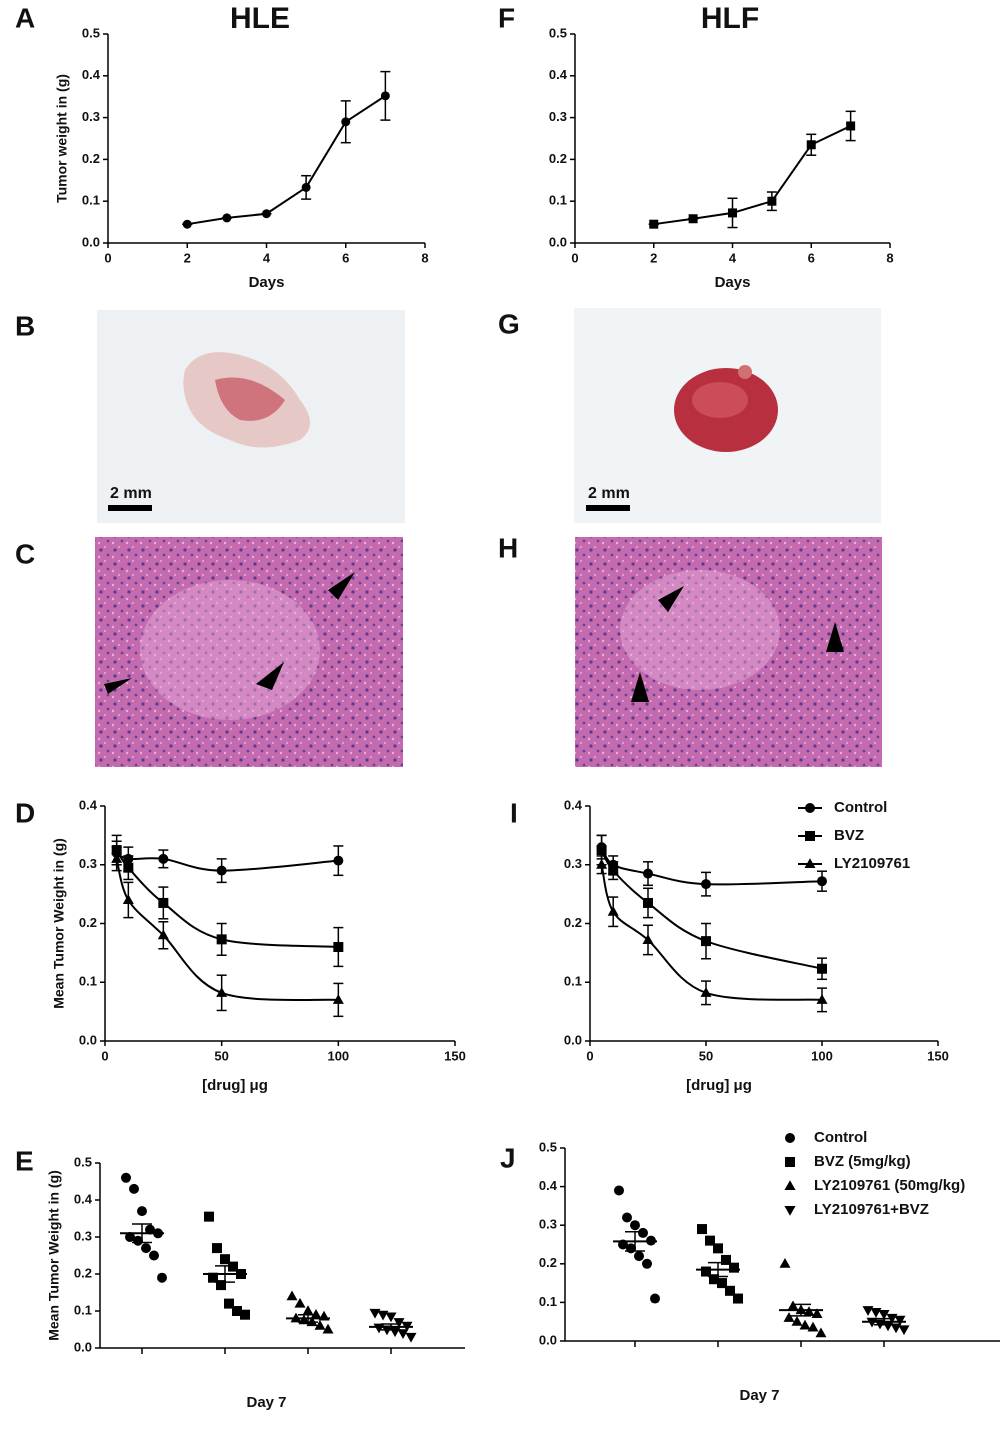 The image size is (1000, 1432). What do you see at coordinates (574, 257) in the screenshot?
I see `x-tick-label: 0` at bounding box center [574, 257].